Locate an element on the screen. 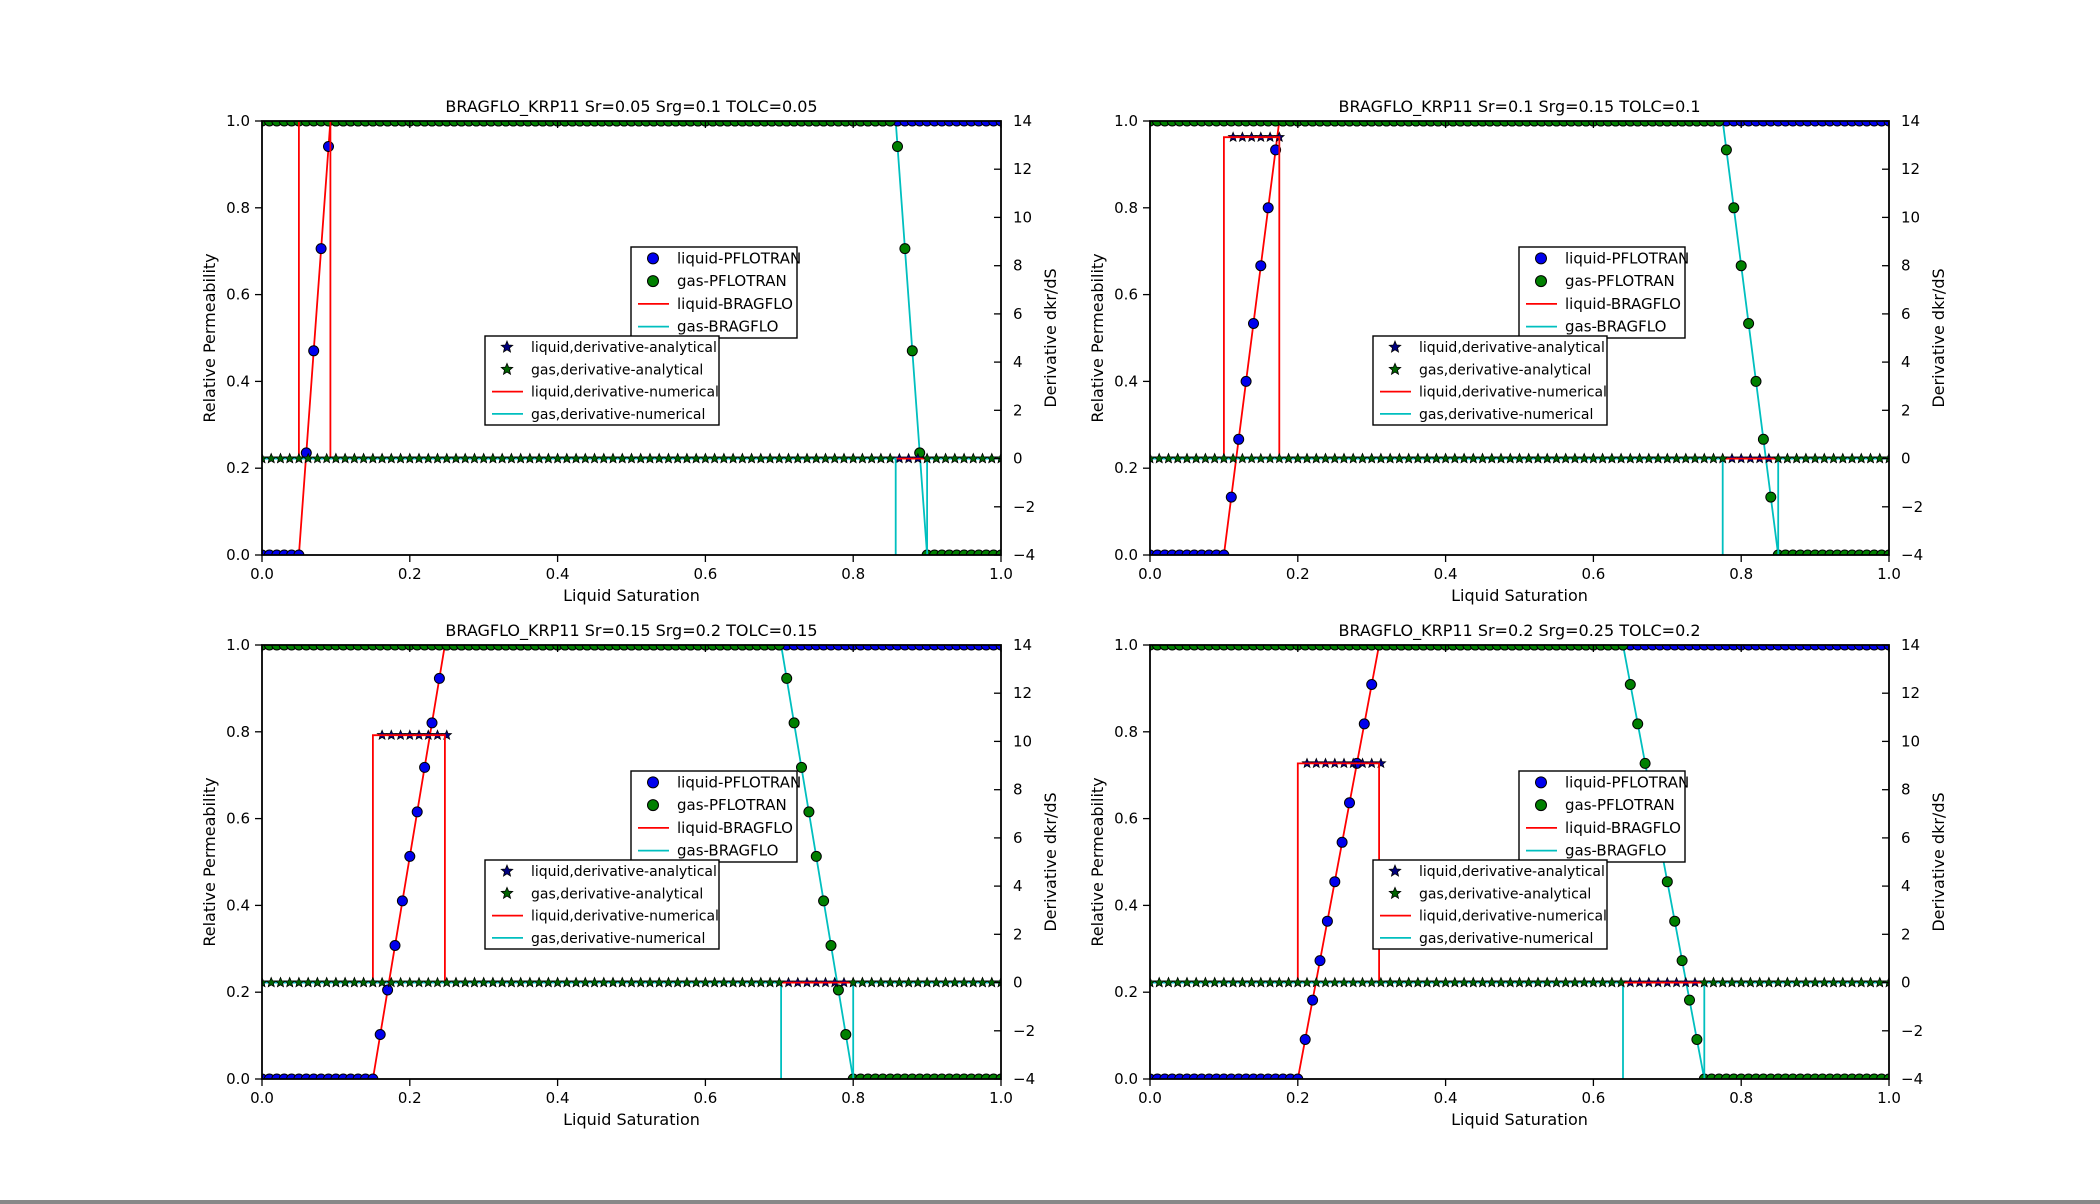  legend-derivatives-frame is located at coordinates (602, 904).